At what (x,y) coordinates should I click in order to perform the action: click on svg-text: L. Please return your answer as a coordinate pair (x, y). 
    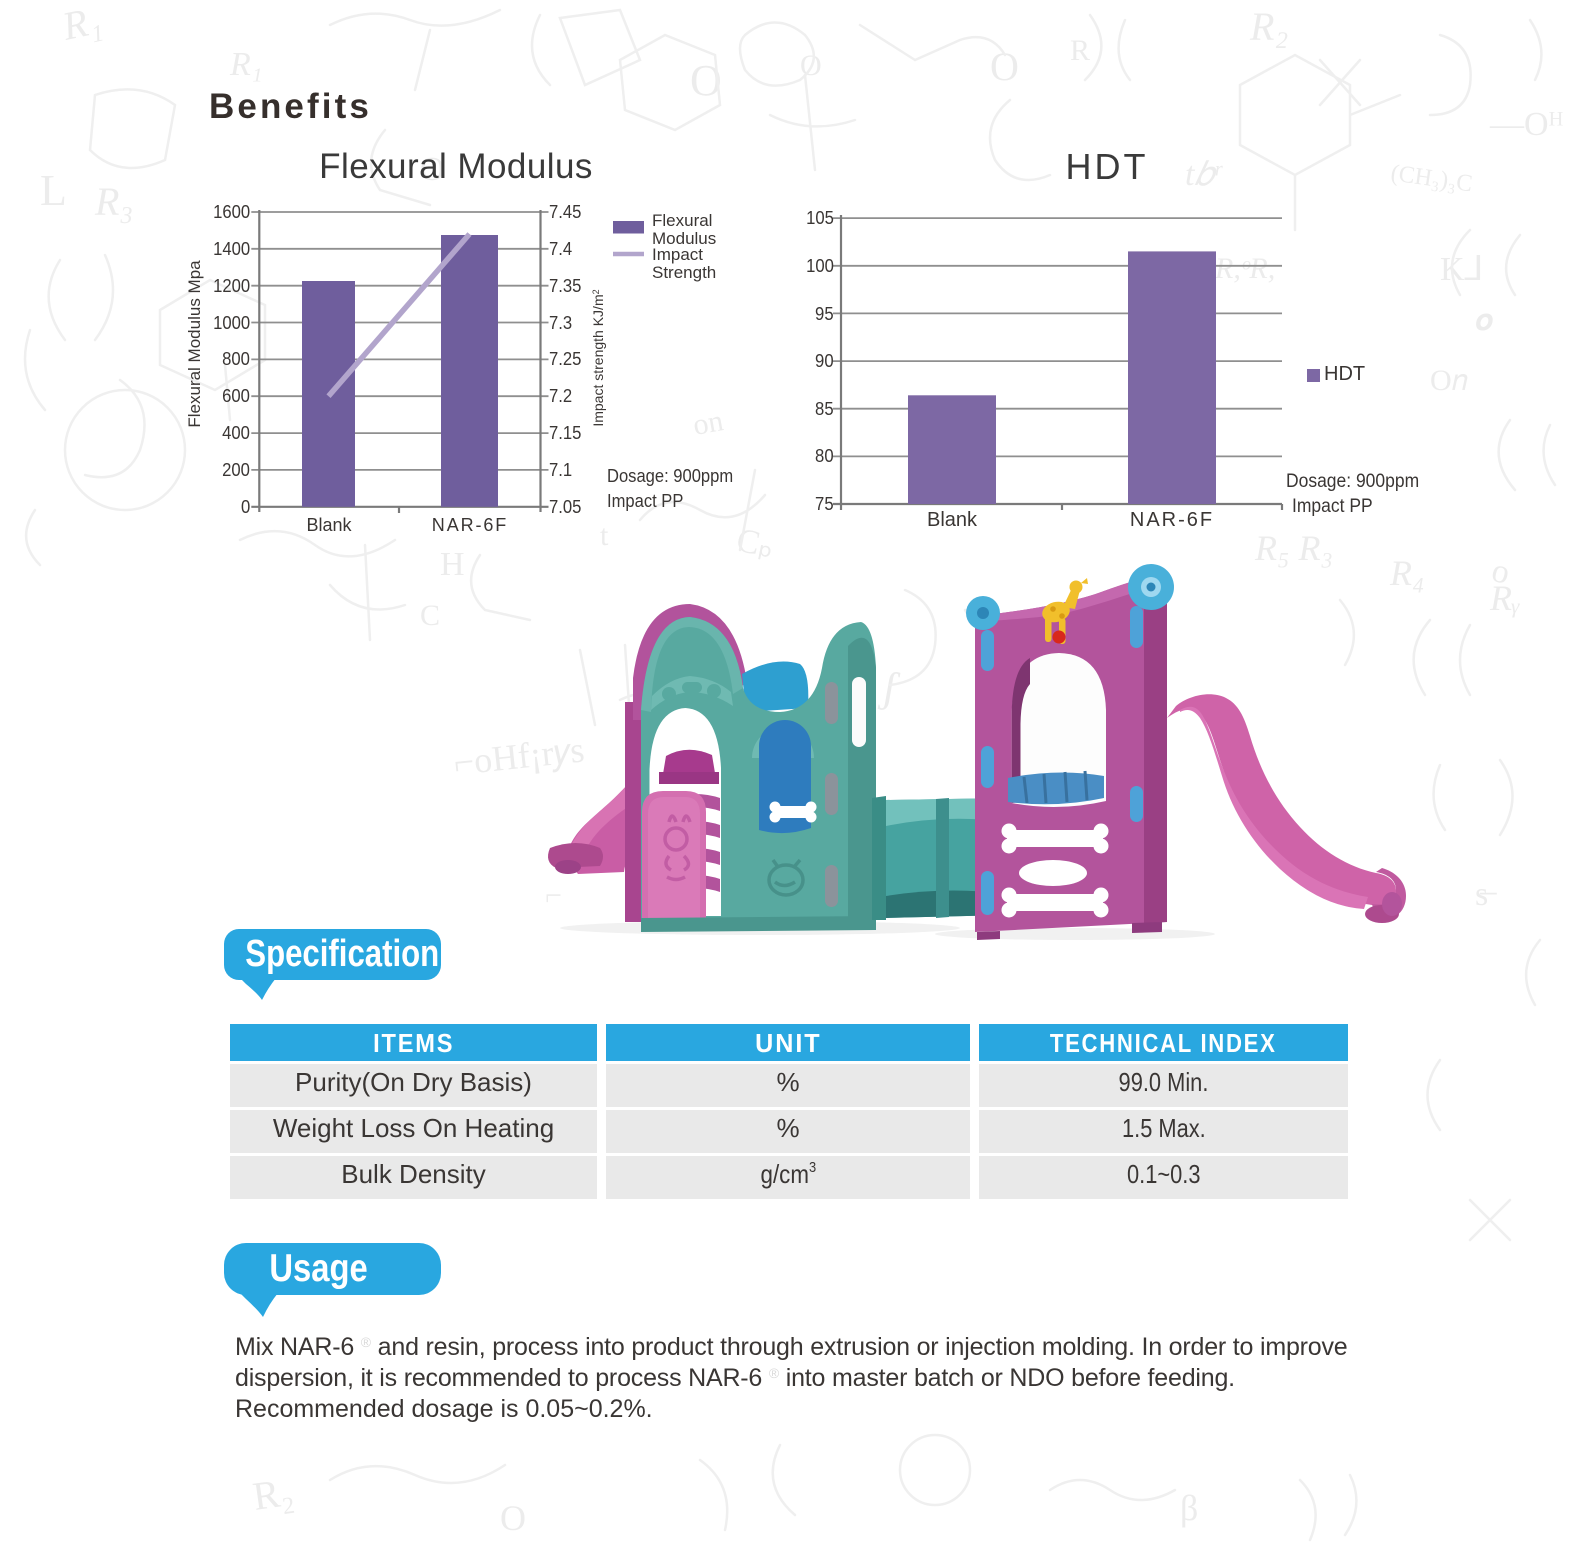
    Looking at the image, I should click on (53, 190).